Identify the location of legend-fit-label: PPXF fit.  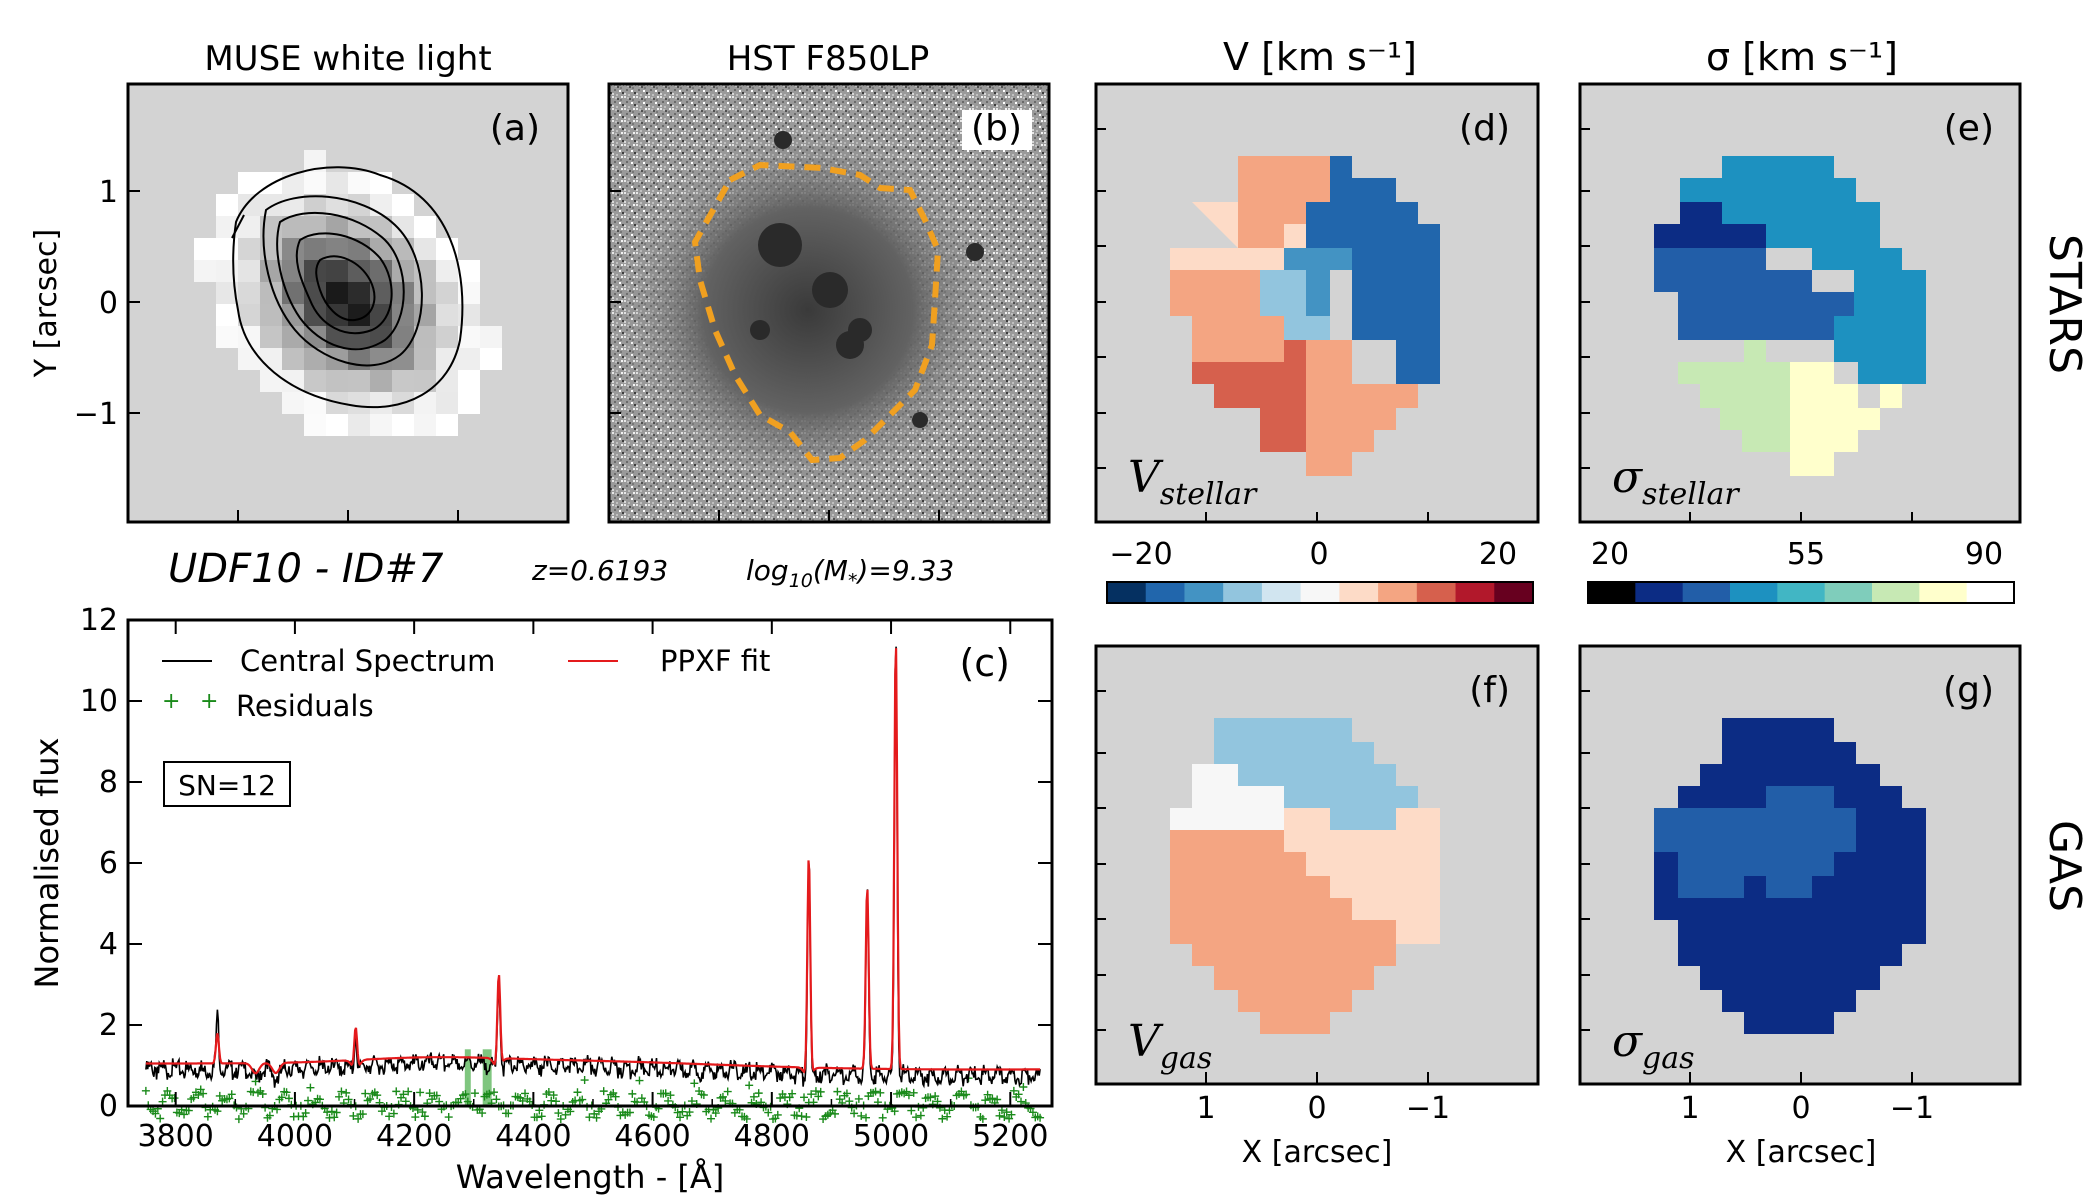
(715, 661).